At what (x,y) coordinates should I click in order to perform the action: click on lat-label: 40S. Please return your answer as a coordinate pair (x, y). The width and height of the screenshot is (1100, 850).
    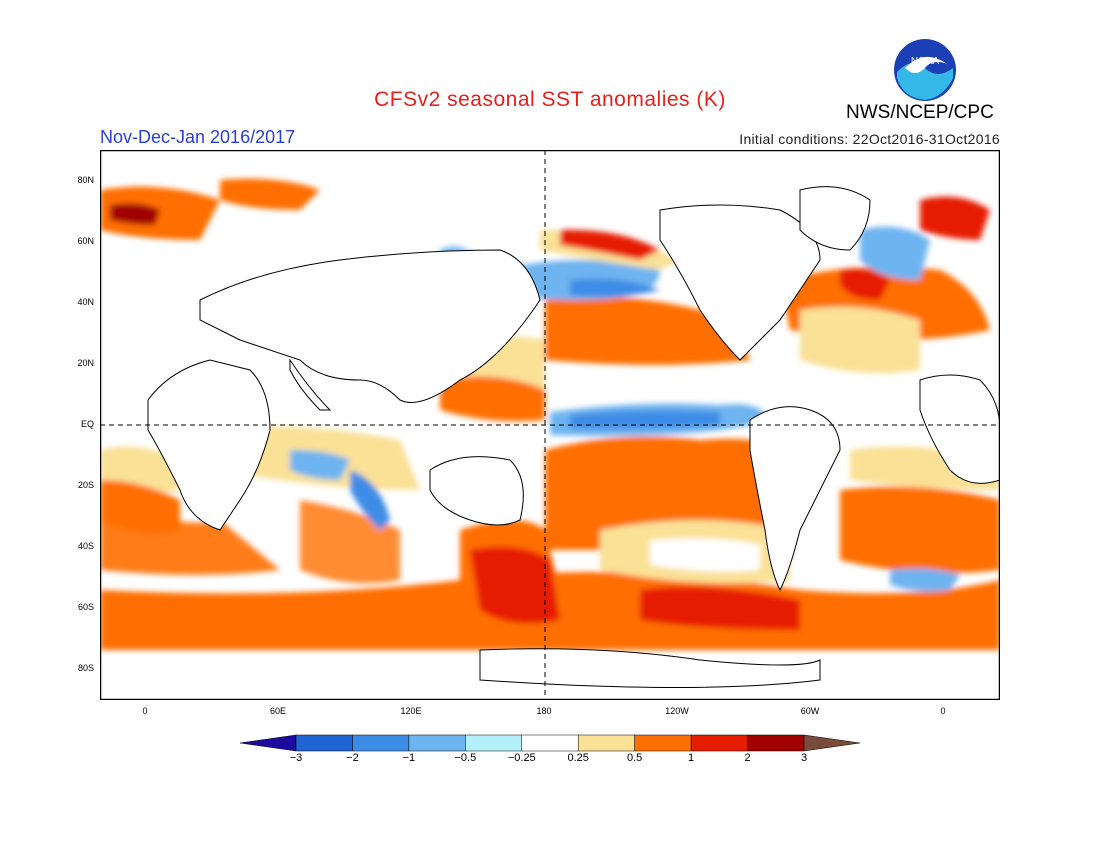
    Looking at the image, I should click on (85, 546).